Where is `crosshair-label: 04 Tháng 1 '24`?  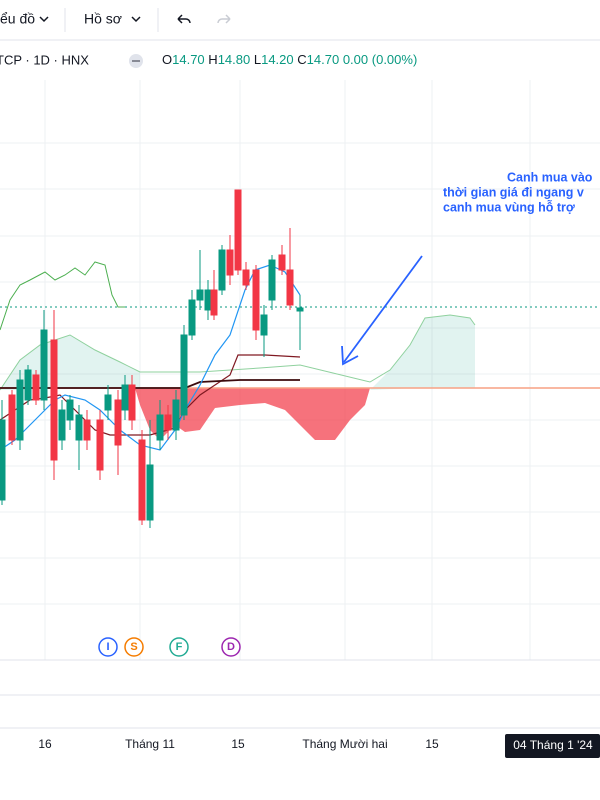
crosshair-label: 04 Tháng 1 '24 is located at coordinates (553, 745).